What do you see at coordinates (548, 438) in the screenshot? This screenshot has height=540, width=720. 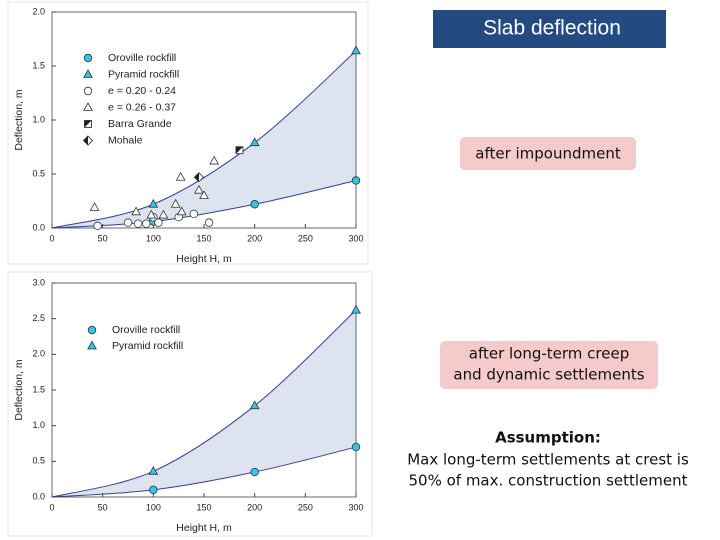 I see `assumption-heading: Assumption:` at bounding box center [548, 438].